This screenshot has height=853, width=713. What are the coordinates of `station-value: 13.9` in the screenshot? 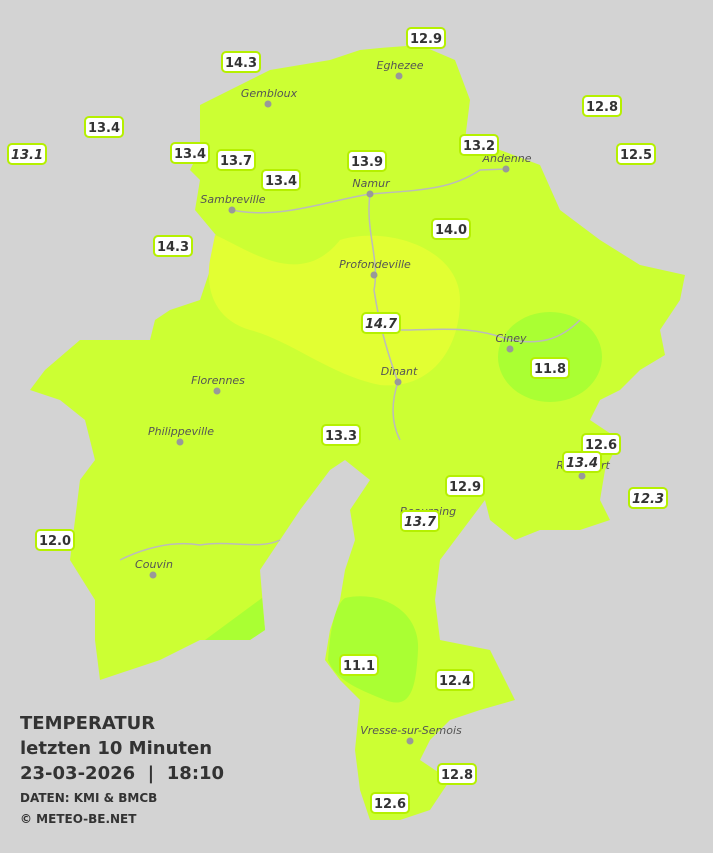 It's located at (367, 162).